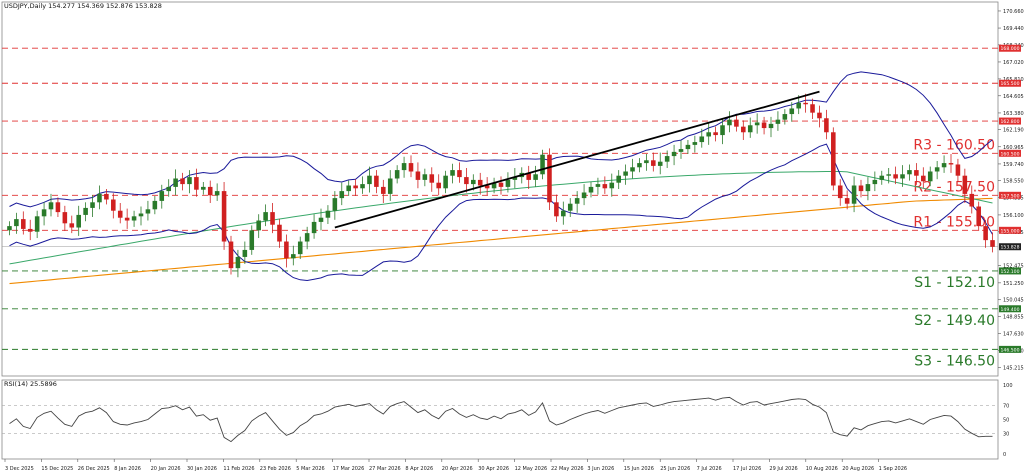 This screenshot has height=475, width=1024. Describe the element at coordinates (893, 469) in the screenshot. I see `x-tick-label: 1 Sep 2026` at that location.